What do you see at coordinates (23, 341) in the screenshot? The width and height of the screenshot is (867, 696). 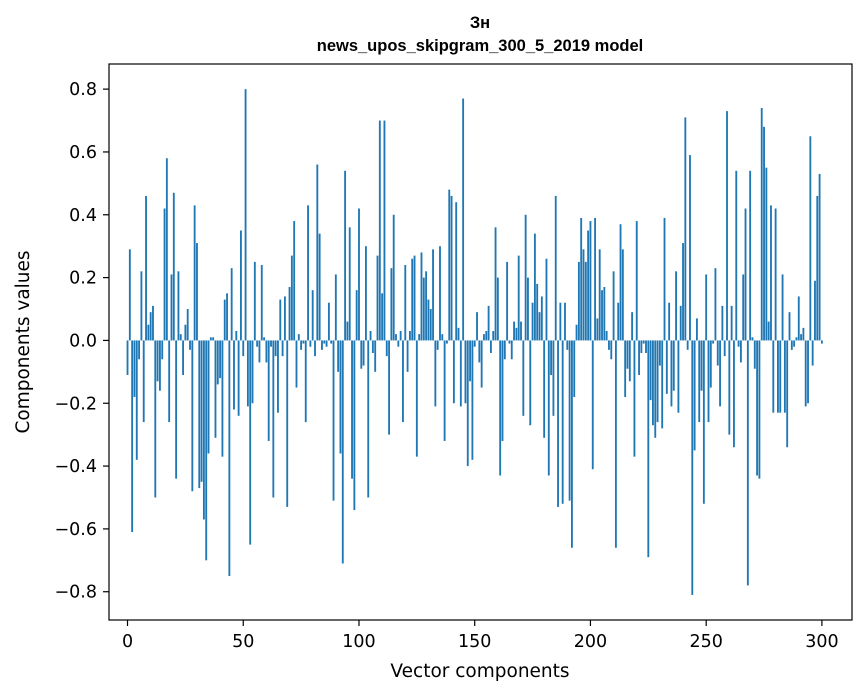 I see `y-axis-label: Components values` at bounding box center [23, 341].